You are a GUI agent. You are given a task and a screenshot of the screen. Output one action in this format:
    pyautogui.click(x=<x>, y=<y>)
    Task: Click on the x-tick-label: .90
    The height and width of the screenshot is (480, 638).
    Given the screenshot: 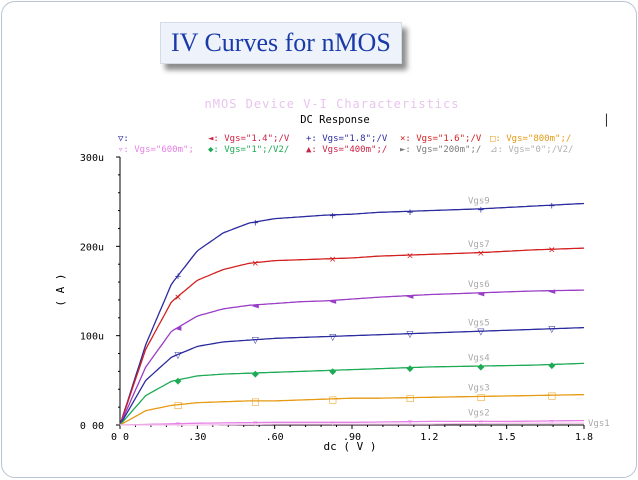 What is the action you would take?
    pyautogui.click(x=352, y=437)
    